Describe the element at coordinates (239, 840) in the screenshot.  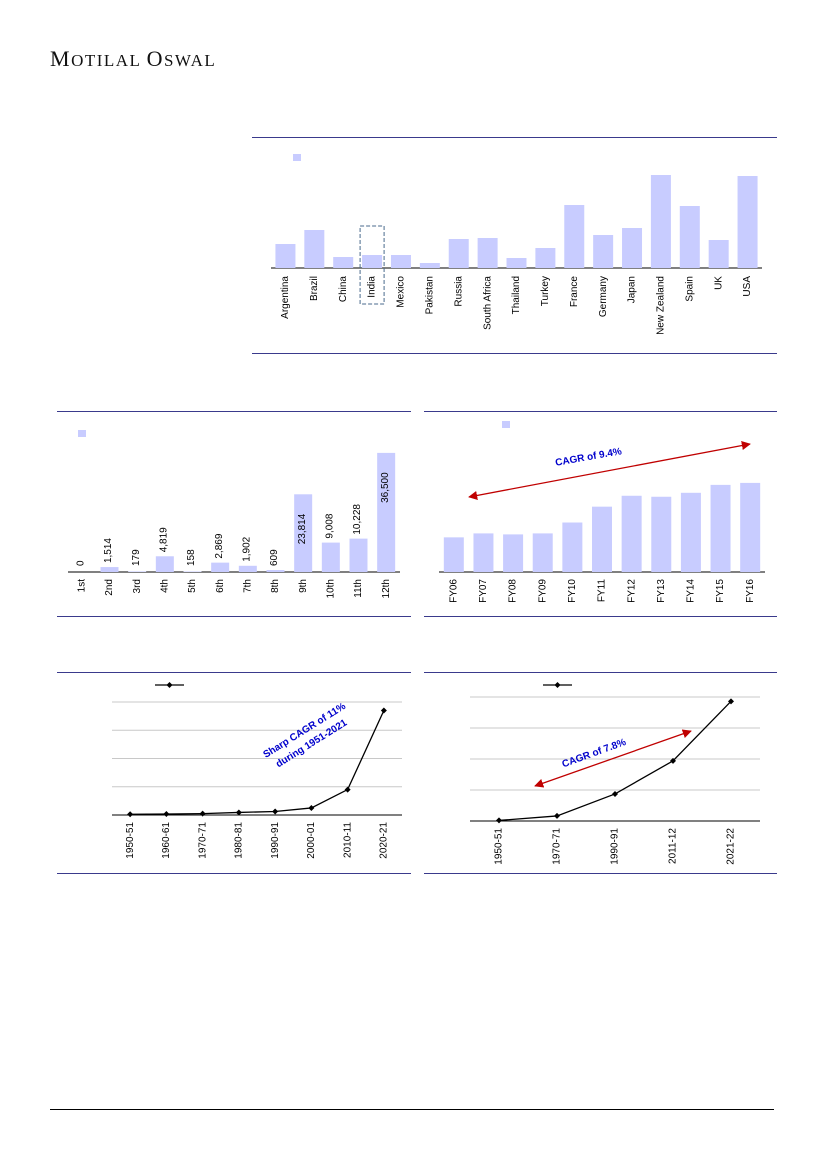
I see `chart4-tick-1980-81: 1980-81` at that location.